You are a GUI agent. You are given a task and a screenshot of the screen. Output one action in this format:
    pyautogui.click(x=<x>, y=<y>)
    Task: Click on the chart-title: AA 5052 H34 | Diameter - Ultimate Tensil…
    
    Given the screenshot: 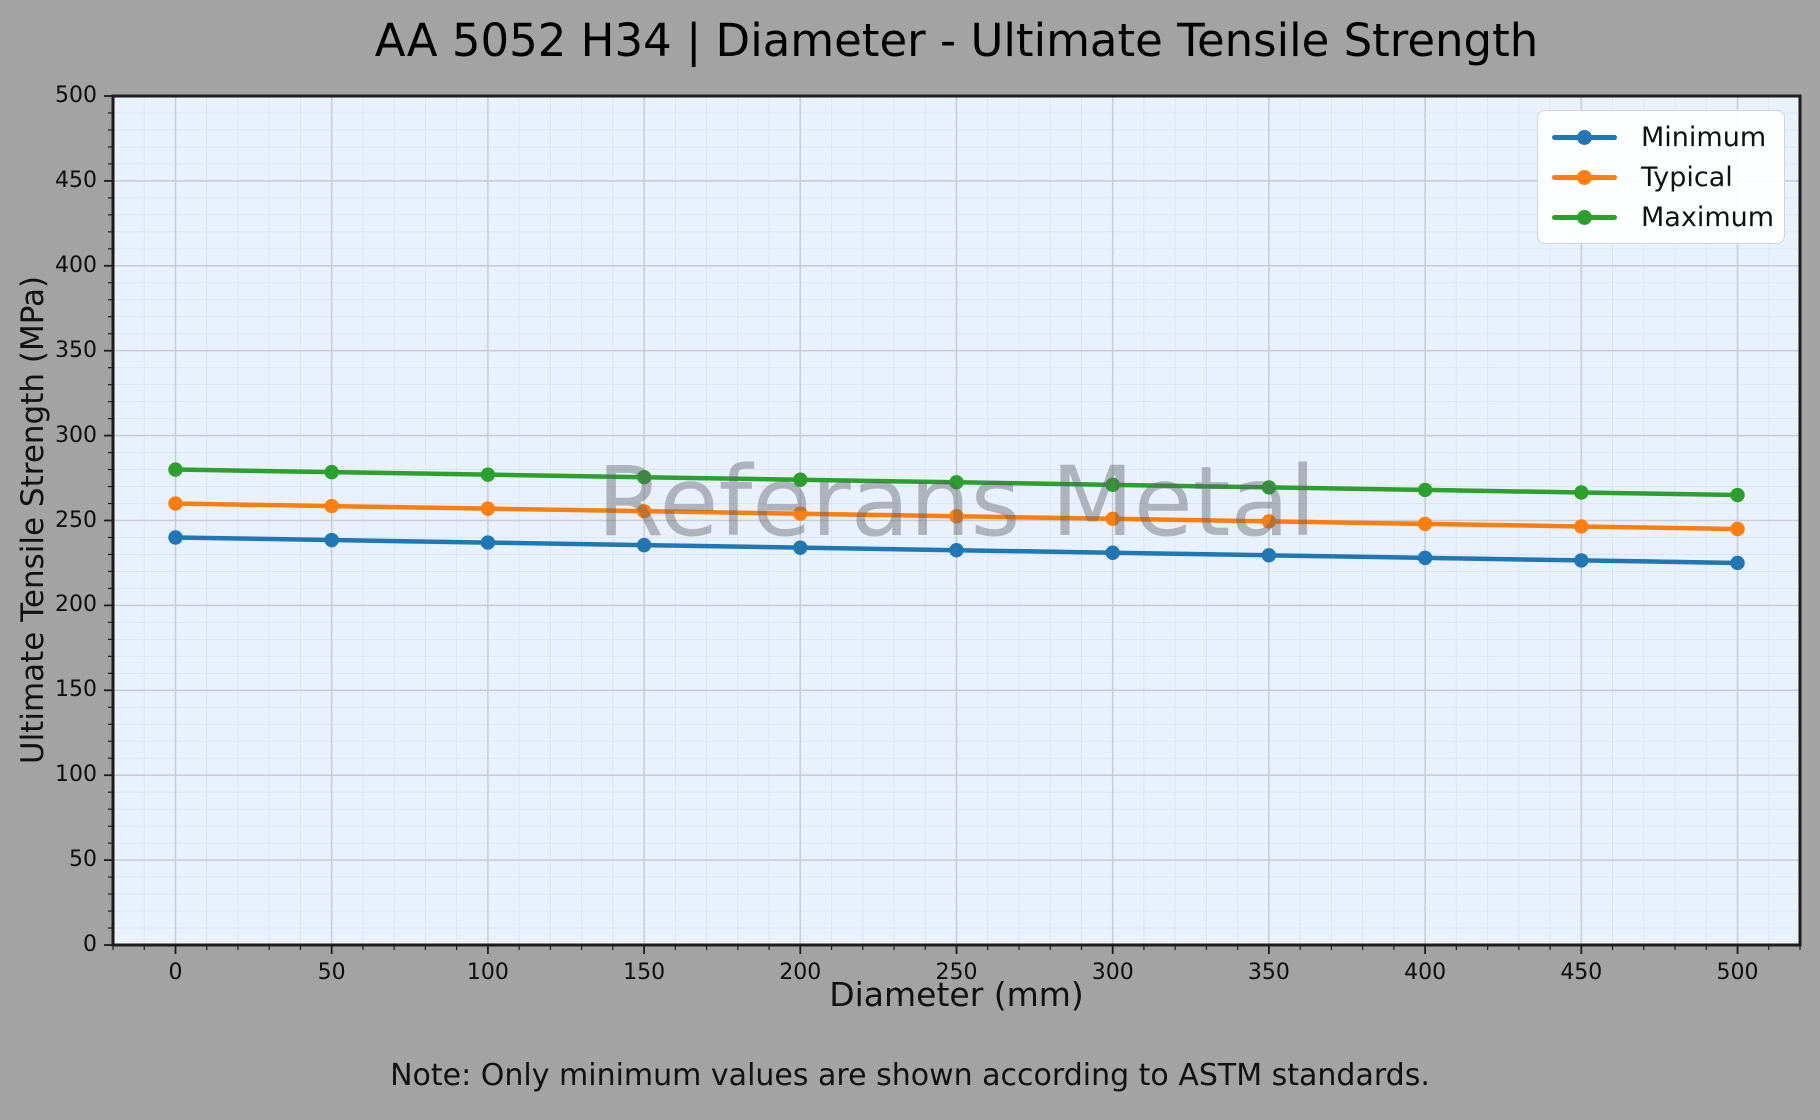 What is the action you would take?
    pyautogui.click(x=956, y=40)
    